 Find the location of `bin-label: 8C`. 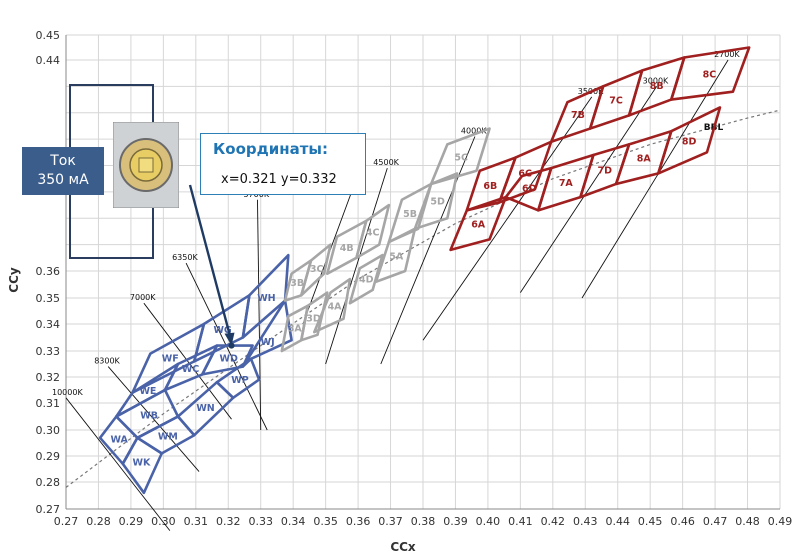

bin-label: 8C is located at coordinates (710, 74).